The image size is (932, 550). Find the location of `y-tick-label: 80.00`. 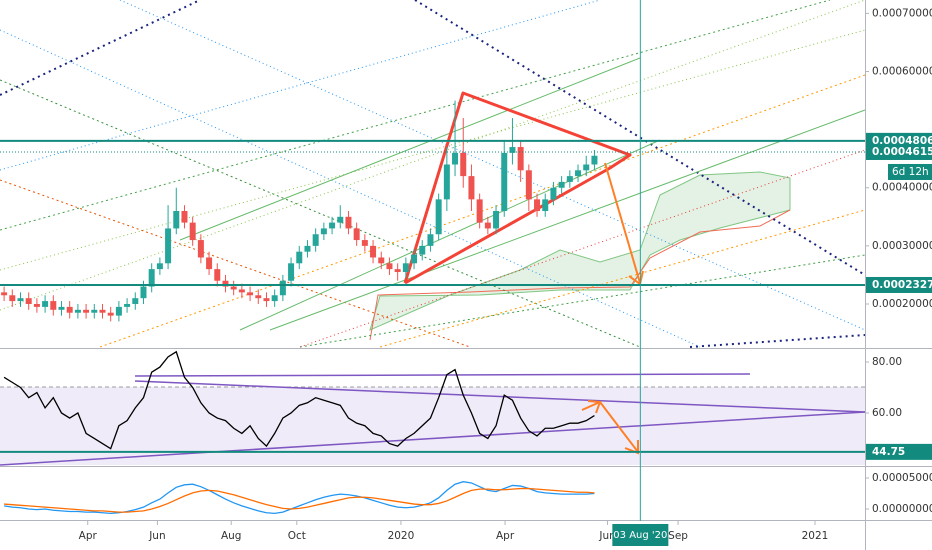

y-tick-label: 80.00 is located at coordinates (887, 362).